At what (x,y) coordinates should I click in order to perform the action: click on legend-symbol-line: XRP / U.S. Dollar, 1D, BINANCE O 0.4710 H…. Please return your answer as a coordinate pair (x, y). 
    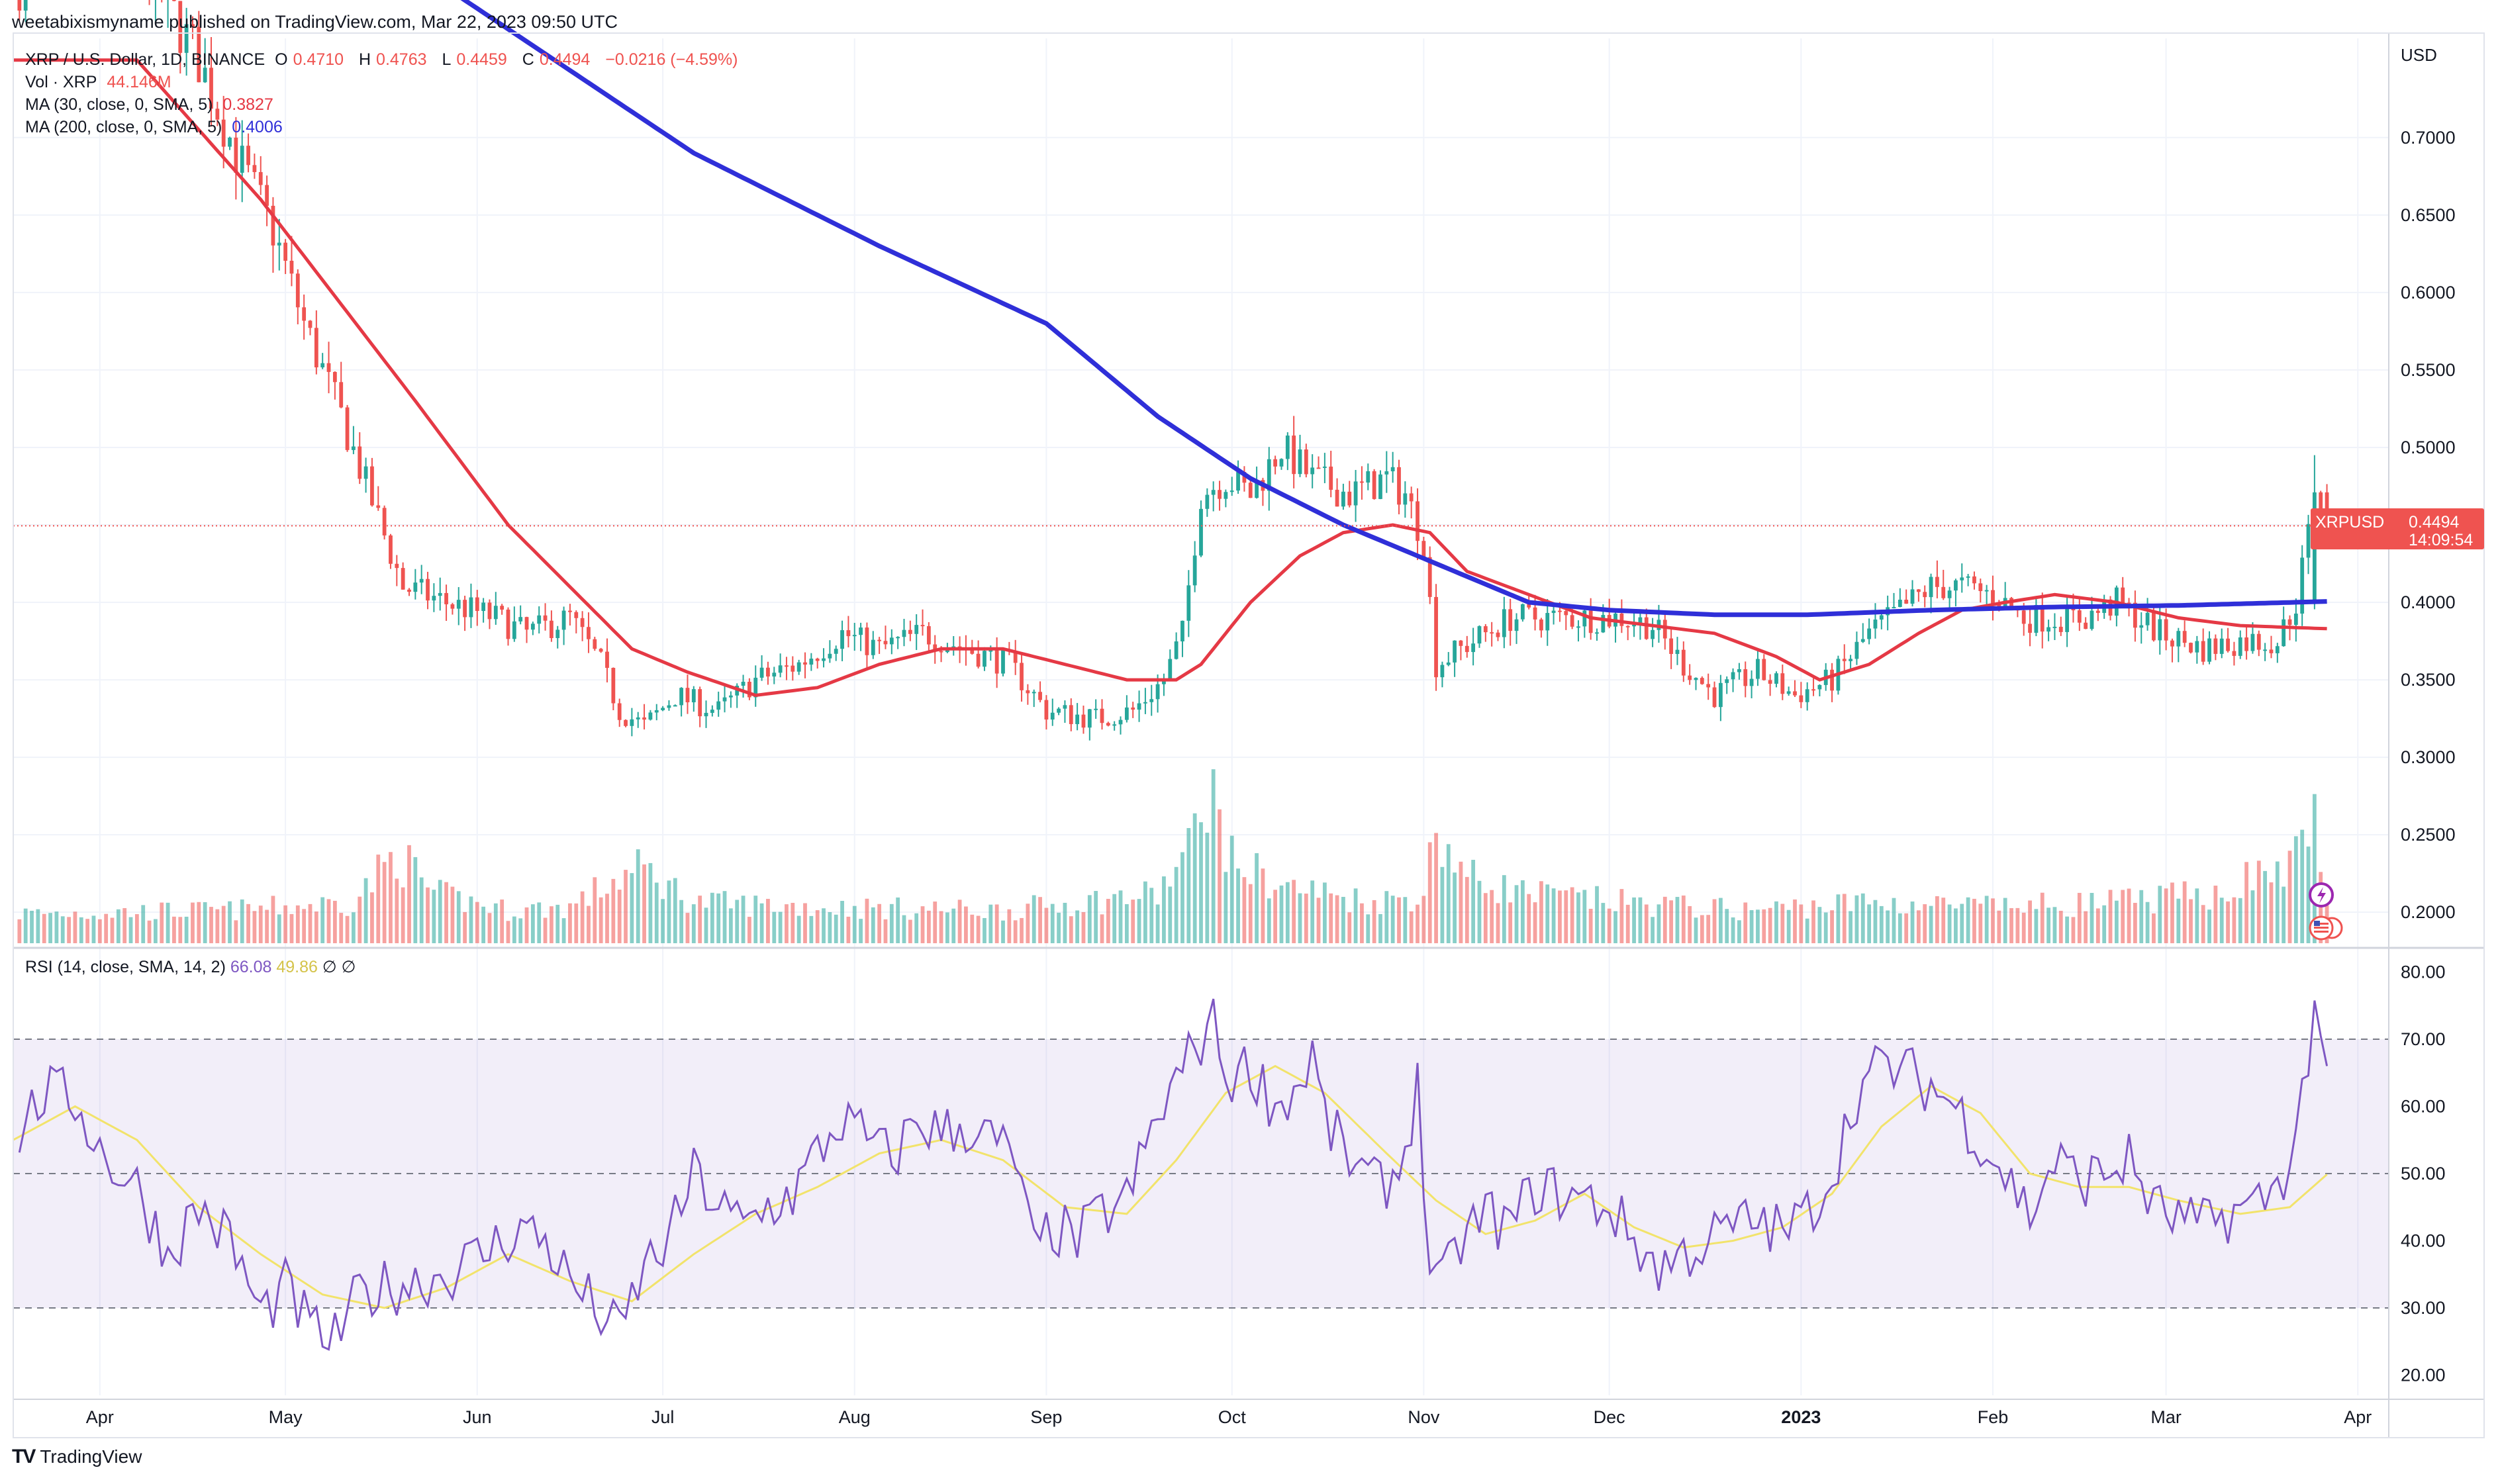
    Looking at the image, I should click on (384, 60).